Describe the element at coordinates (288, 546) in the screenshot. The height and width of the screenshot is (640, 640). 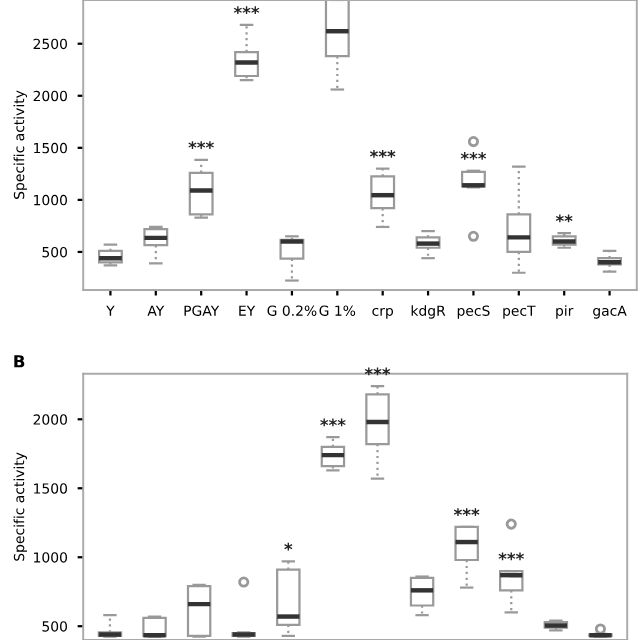
I see `annotation: *` at that location.